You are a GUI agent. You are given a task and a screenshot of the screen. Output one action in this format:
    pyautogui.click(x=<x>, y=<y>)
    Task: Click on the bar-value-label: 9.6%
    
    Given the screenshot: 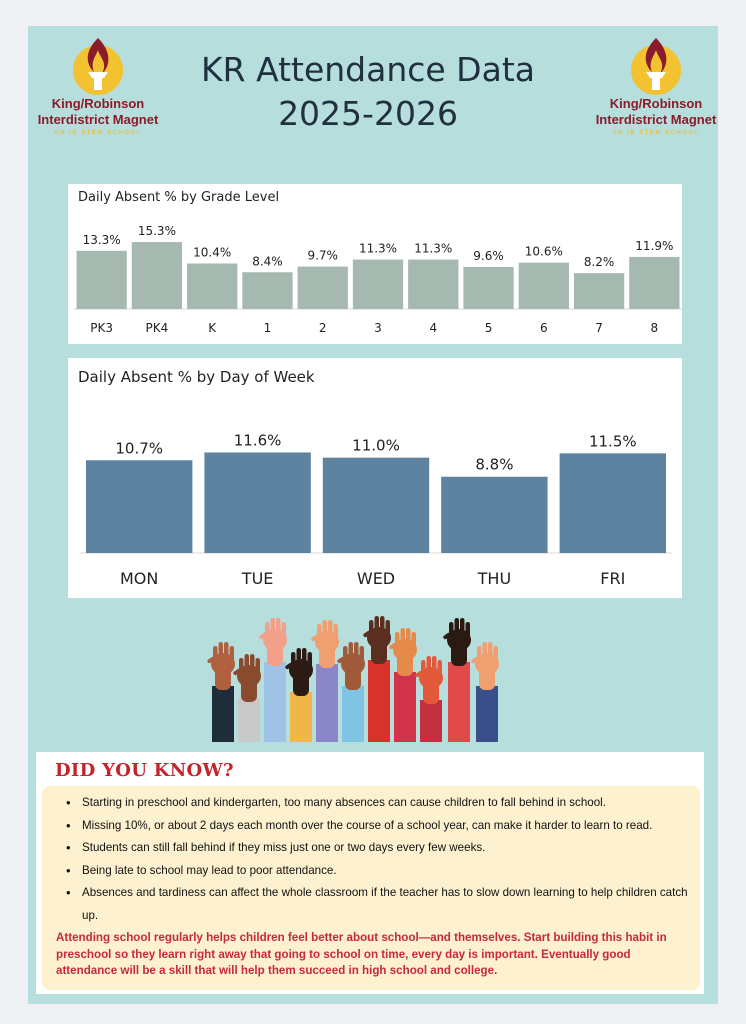 What is the action you would take?
    pyautogui.click(x=488, y=256)
    